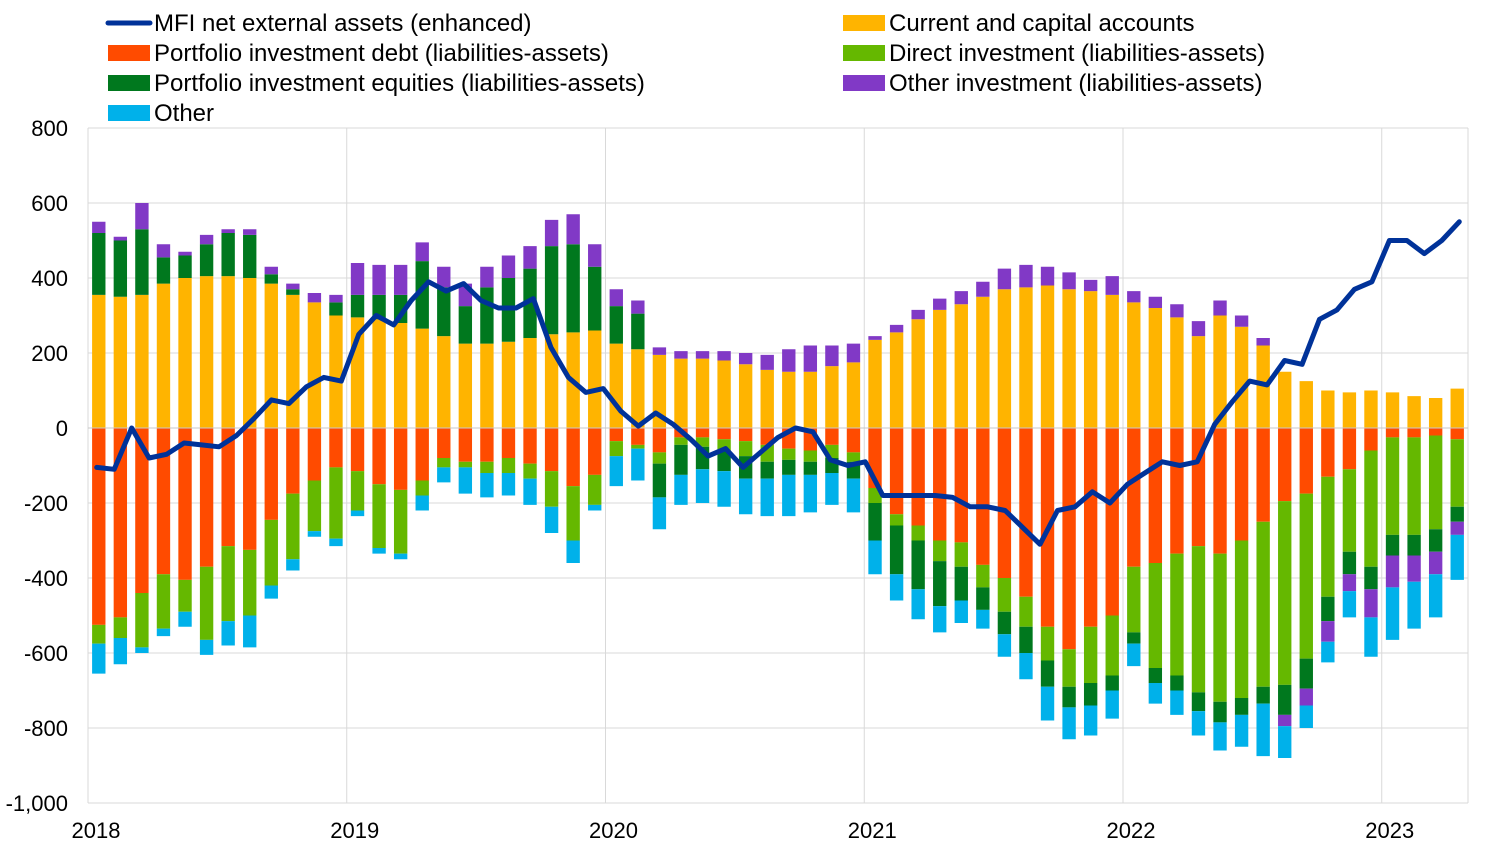 This screenshot has width=1500, height=860. Describe the element at coordinates (129, 113) in the screenshot. I see `legend-swatch` at that location.